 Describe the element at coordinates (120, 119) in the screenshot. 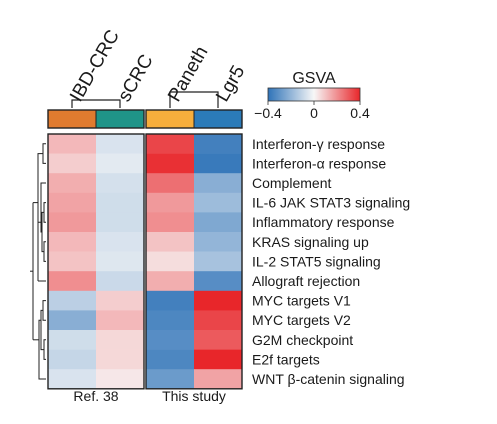

I see `annotation-scrc` at that location.